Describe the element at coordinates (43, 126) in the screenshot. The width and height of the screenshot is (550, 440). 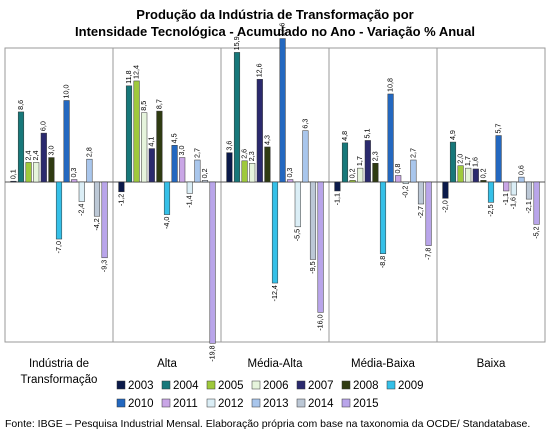
I see `data-label-2007-0: 6,0` at that location.